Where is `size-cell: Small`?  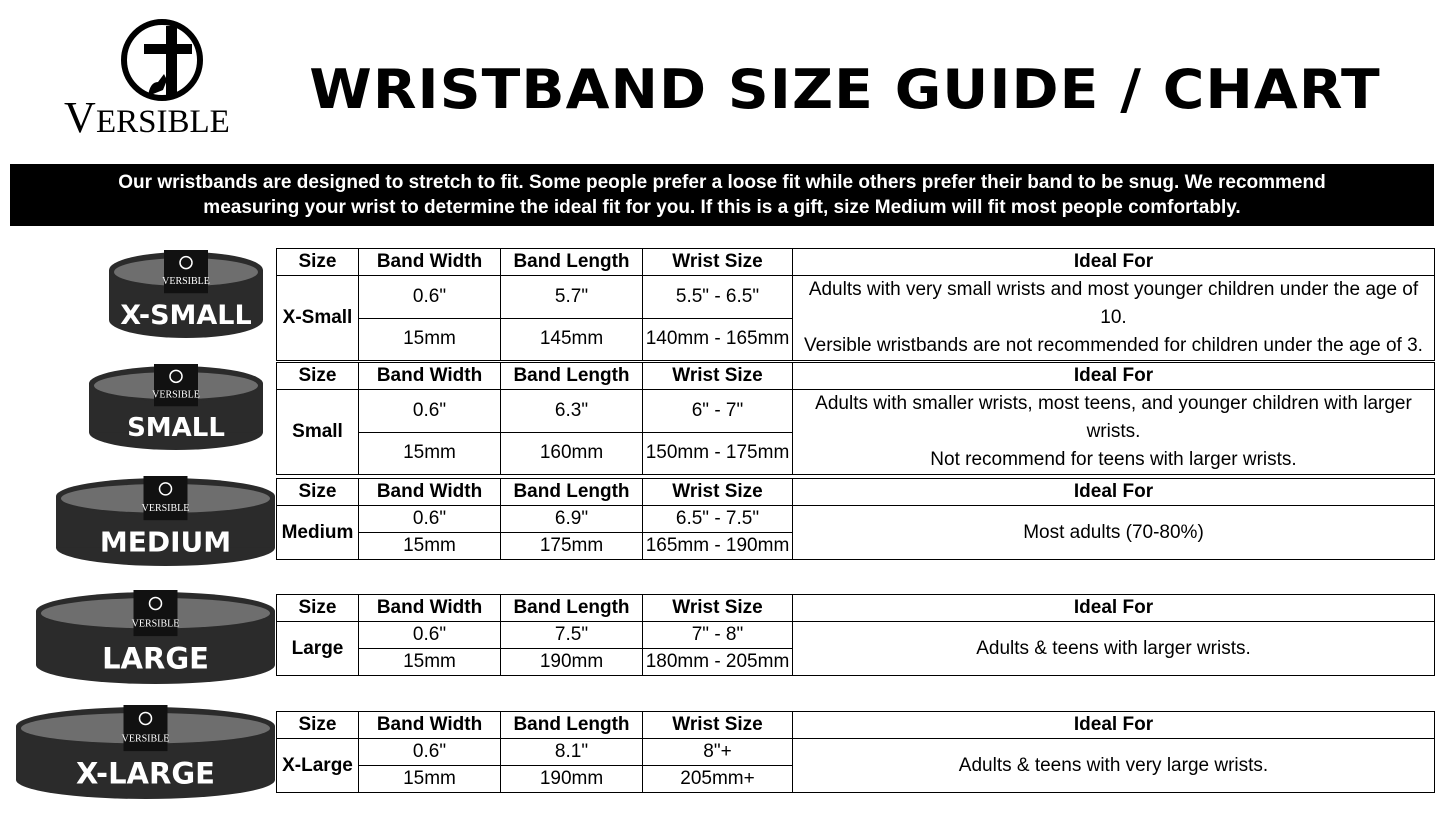 size-cell: Small is located at coordinates (317, 432).